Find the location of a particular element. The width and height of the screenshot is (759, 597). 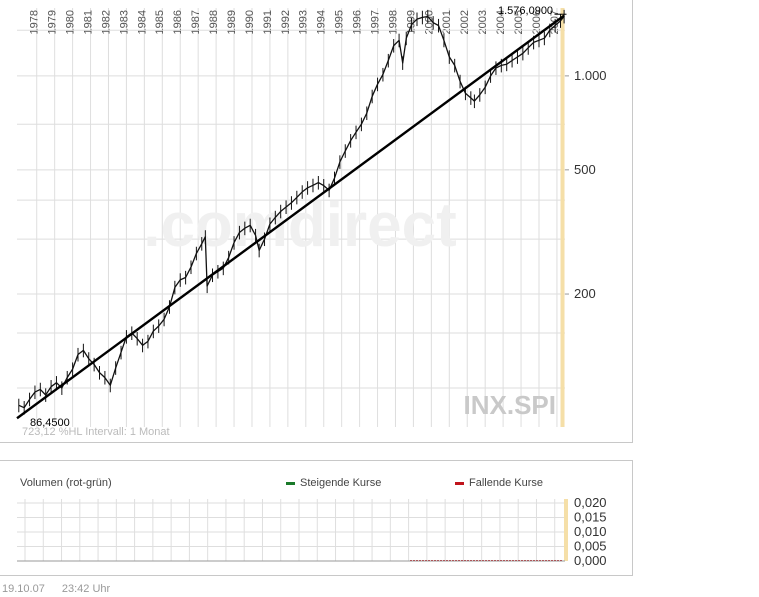

x-tick-label: 1995 is located at coordinates (340, 22).